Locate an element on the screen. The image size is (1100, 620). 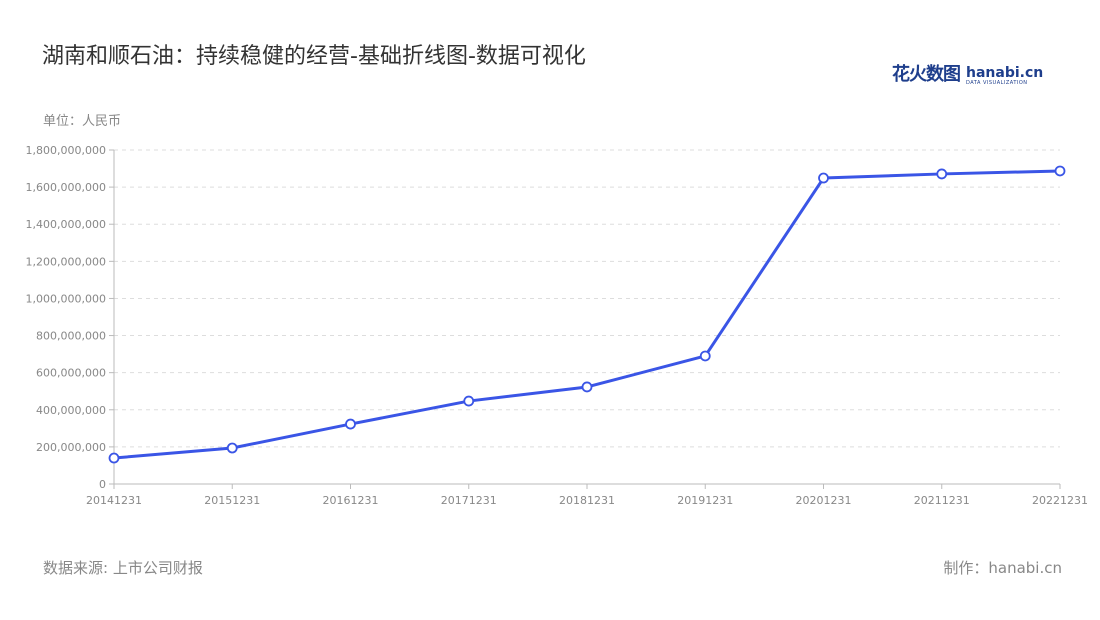
y-tick-label: 200,000,000 is located at coordinates (71, 447).